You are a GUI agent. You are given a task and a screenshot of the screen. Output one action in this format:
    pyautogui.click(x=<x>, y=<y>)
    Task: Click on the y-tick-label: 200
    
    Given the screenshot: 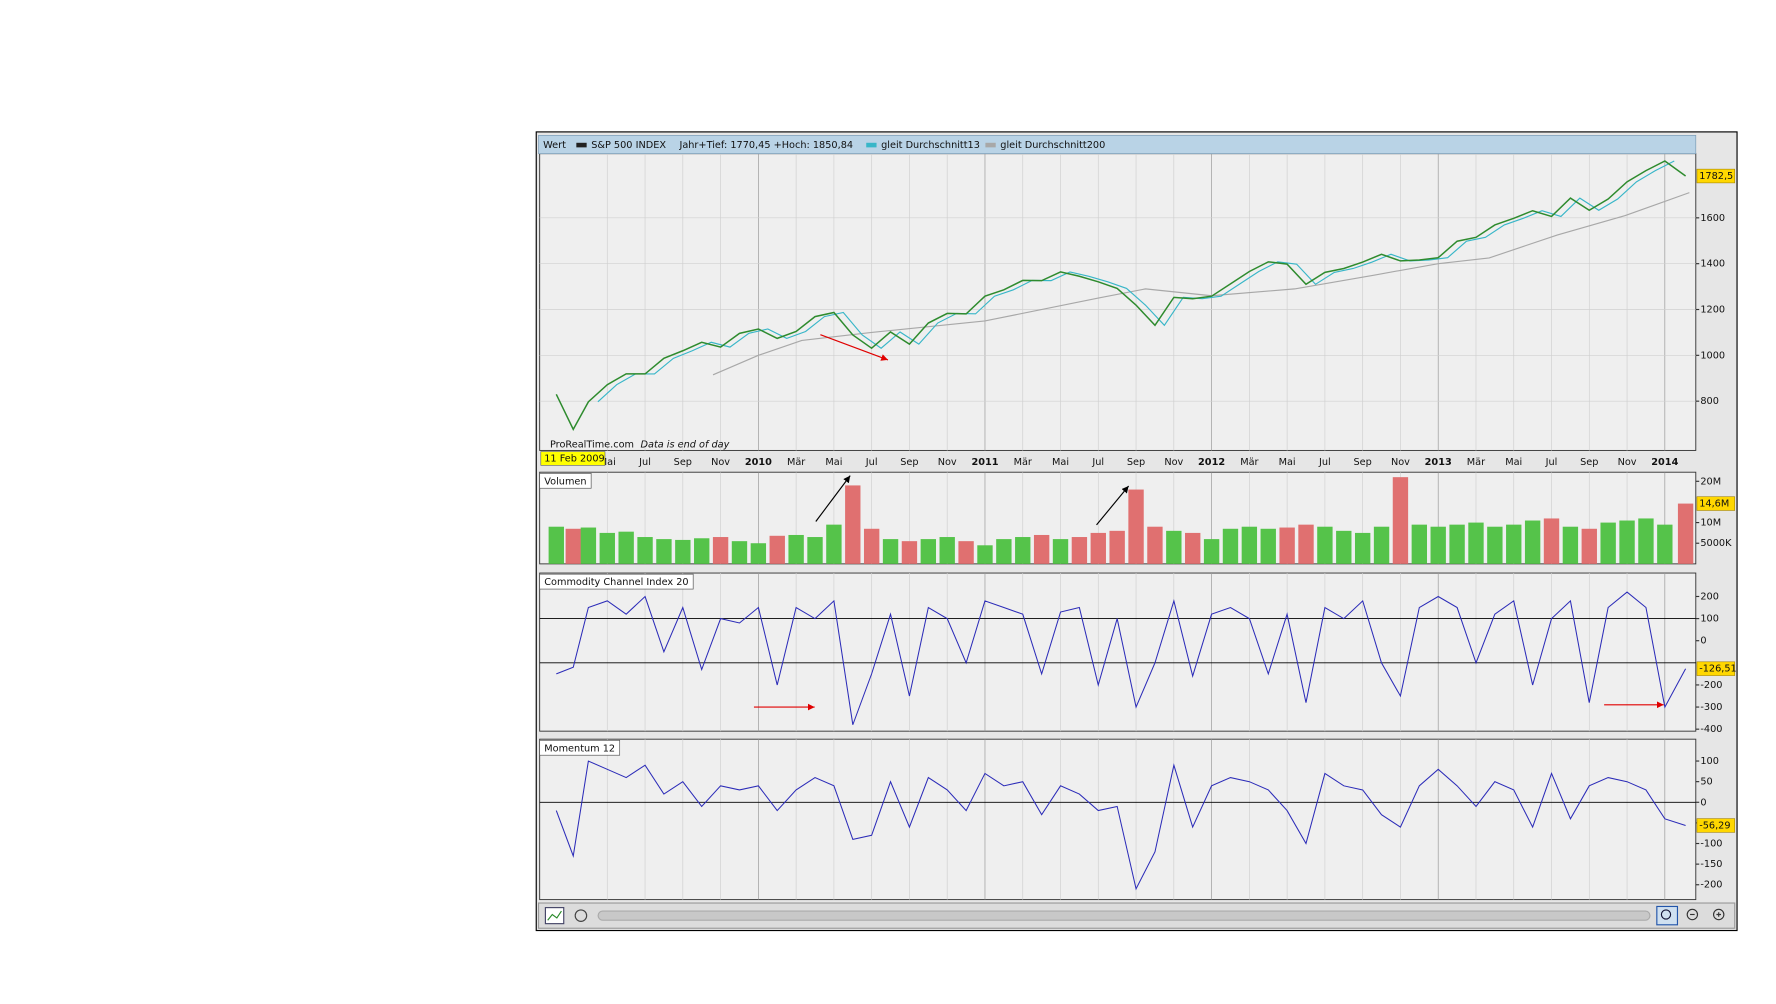 What is the action you would take?
    pyautogui.click(x=1709, y=596)
    